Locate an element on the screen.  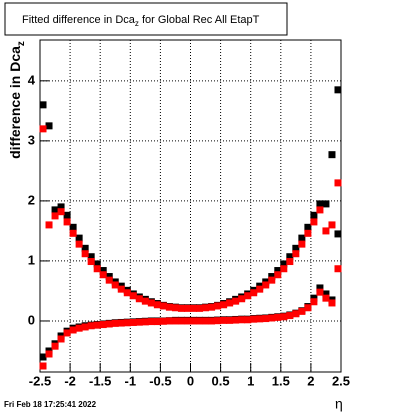
y-axis-title: difference in Dcaz is located at coordinates (17, 100).